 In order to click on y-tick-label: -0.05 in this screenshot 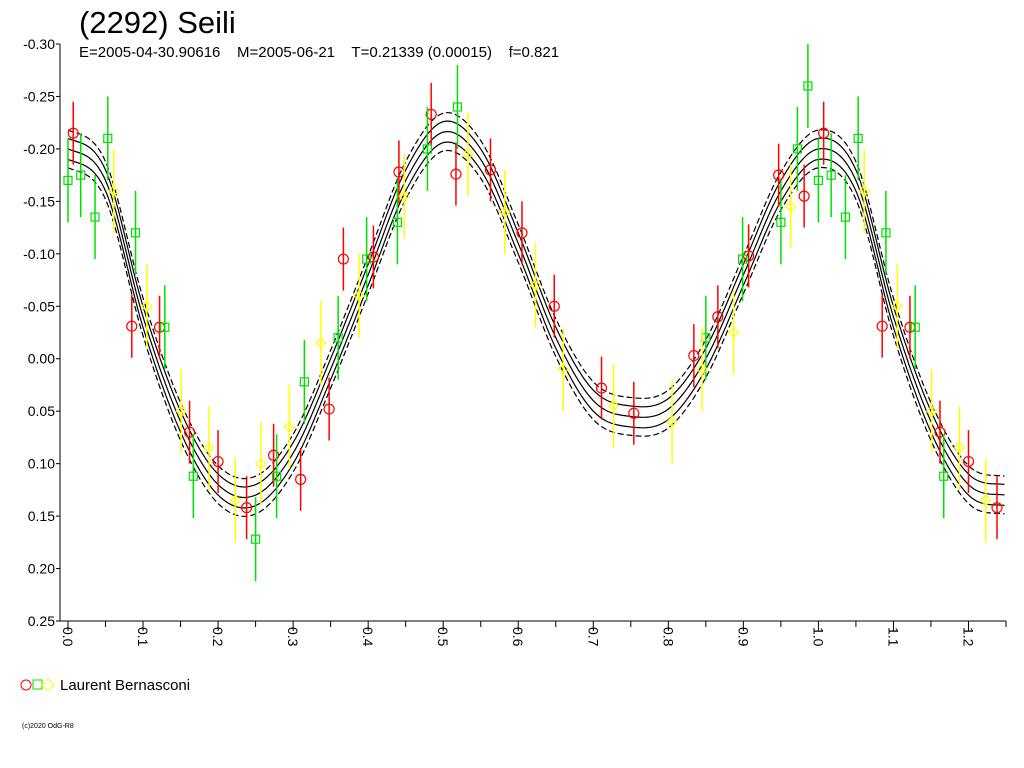, I will do `click(39, 306)`.